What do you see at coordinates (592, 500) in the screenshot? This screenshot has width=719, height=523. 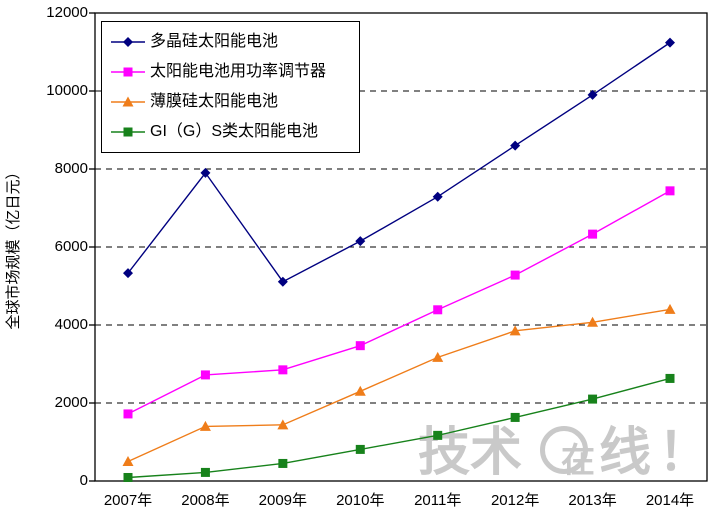 I see `x-tick-label: 2013年` at bounding box center [592, 500].